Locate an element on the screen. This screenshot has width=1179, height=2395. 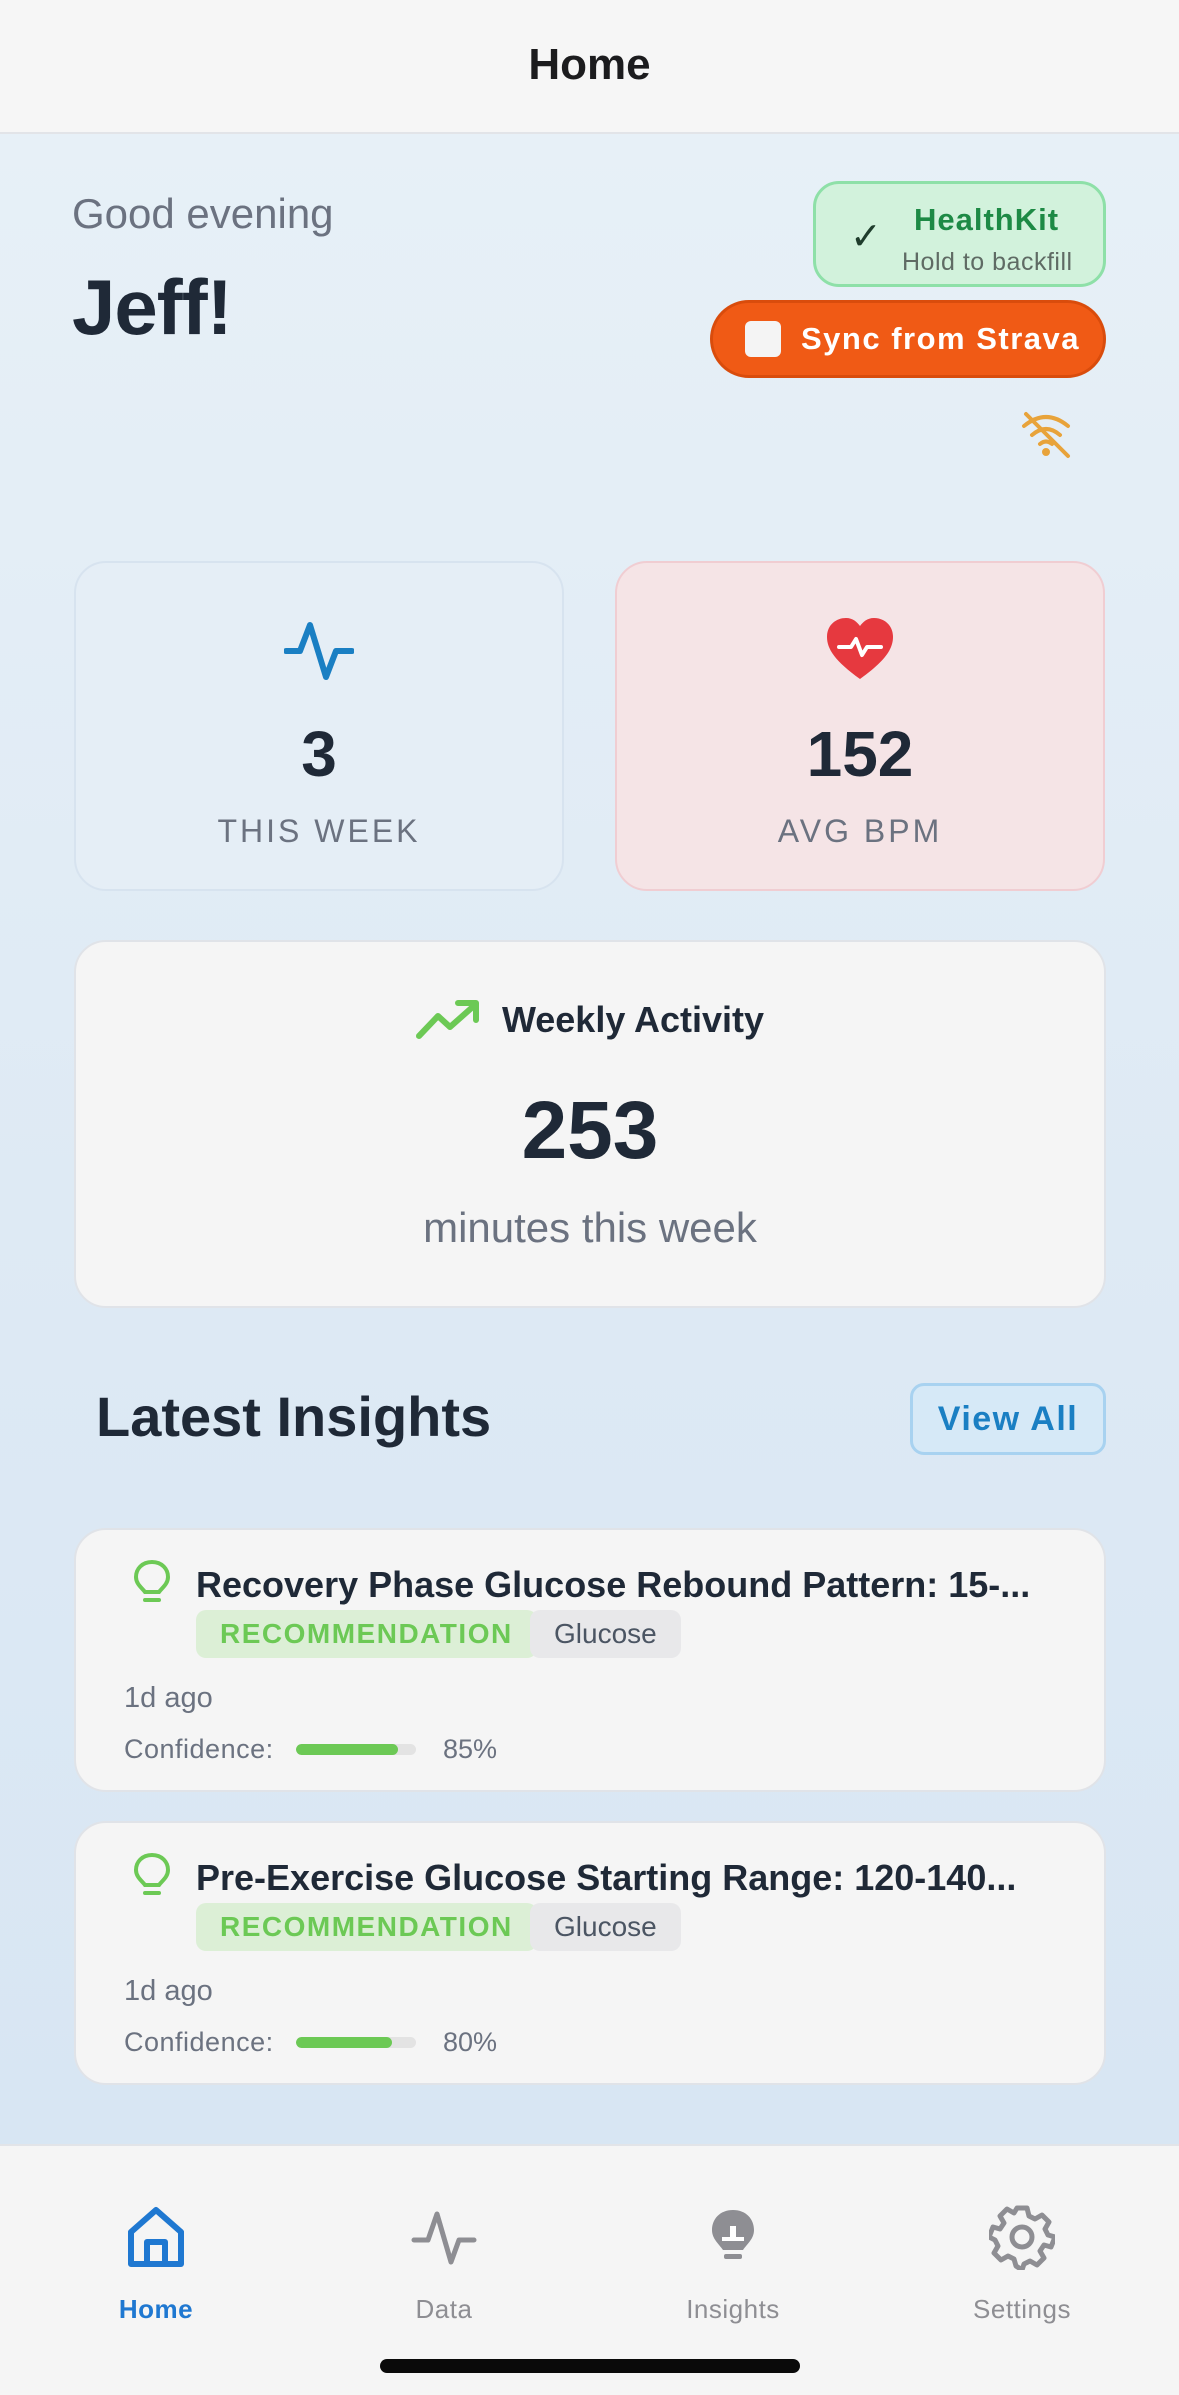
gear-icon is located at coordinates (1022, 2237).